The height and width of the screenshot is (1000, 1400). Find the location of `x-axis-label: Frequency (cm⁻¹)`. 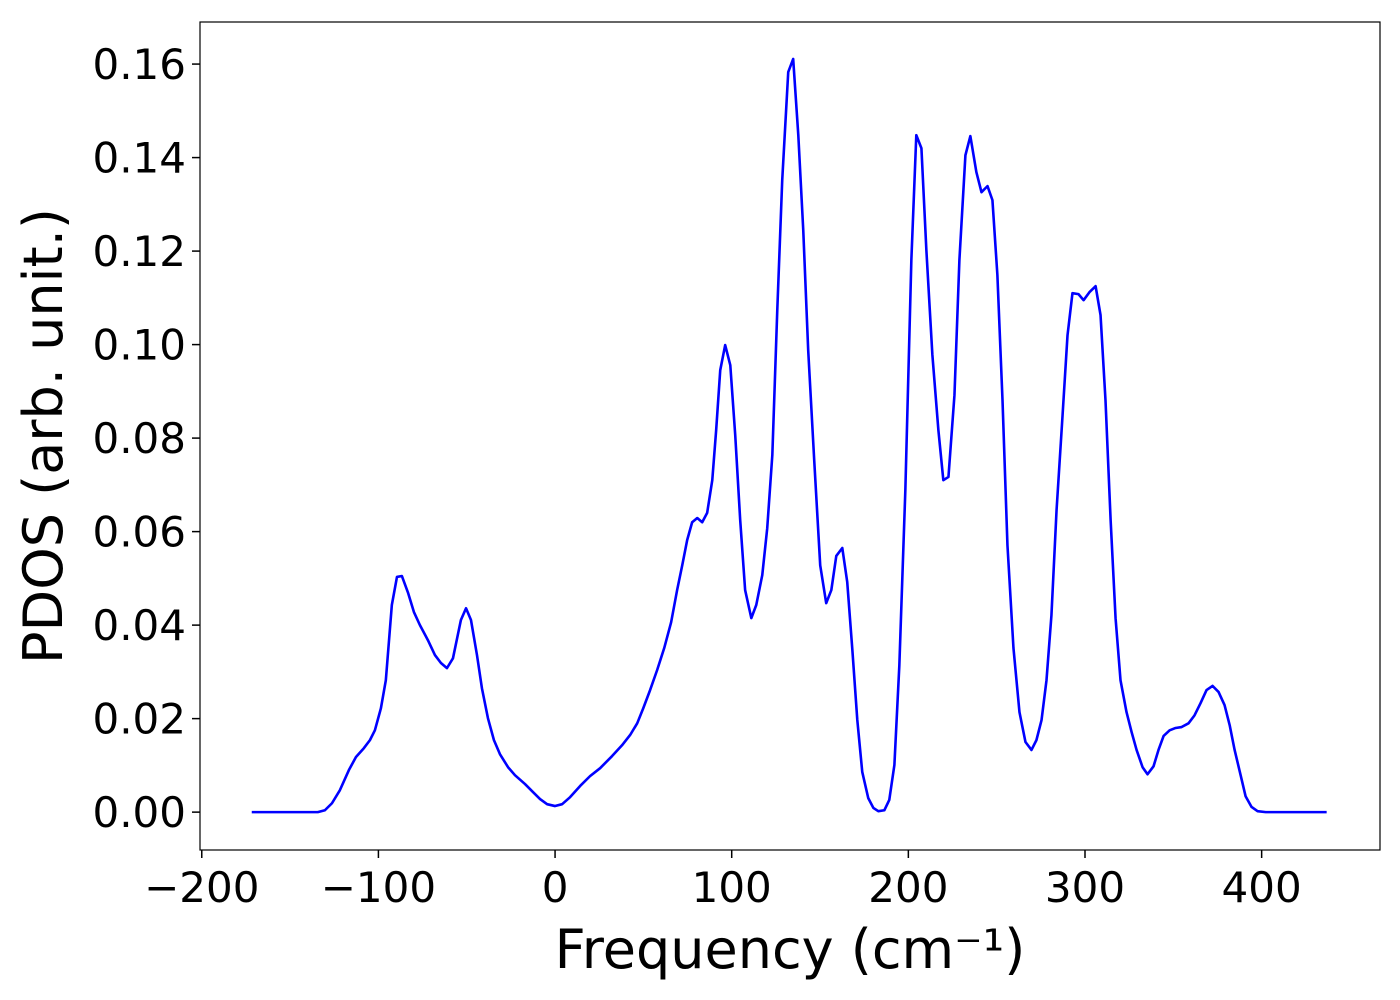

x-axis-label: Frequency (cm⁻¹) is located at coordinates (790, 949).